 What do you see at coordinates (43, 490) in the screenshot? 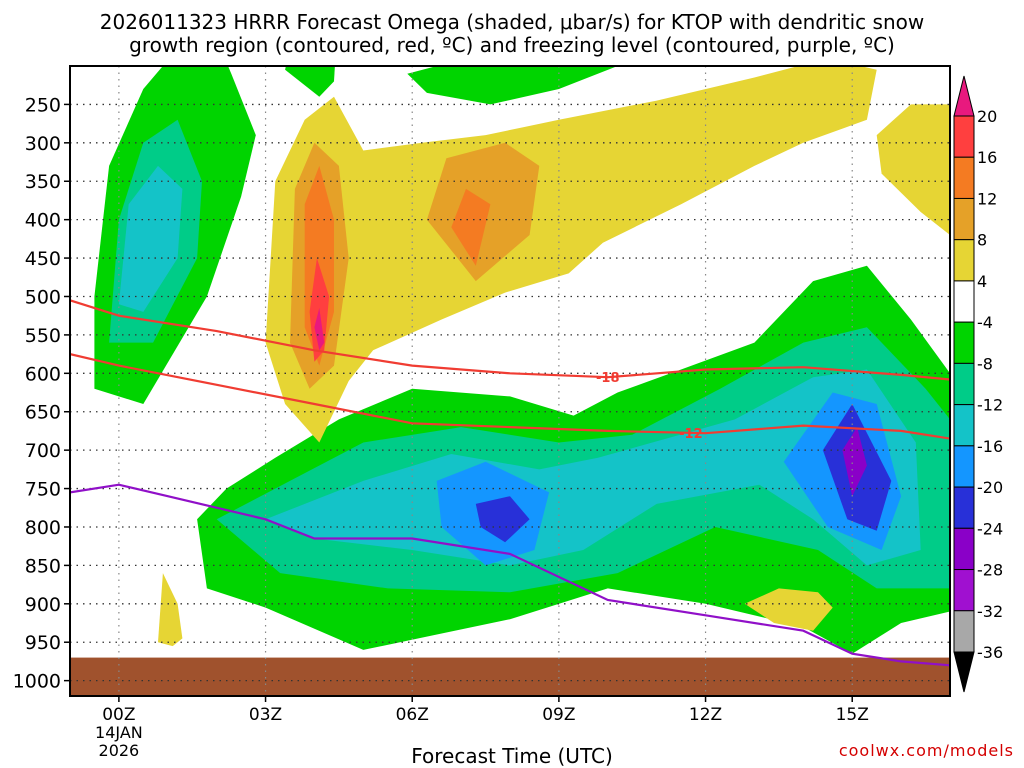
I see `y-tick-label-750: 750` at bounding box center [43, 490].